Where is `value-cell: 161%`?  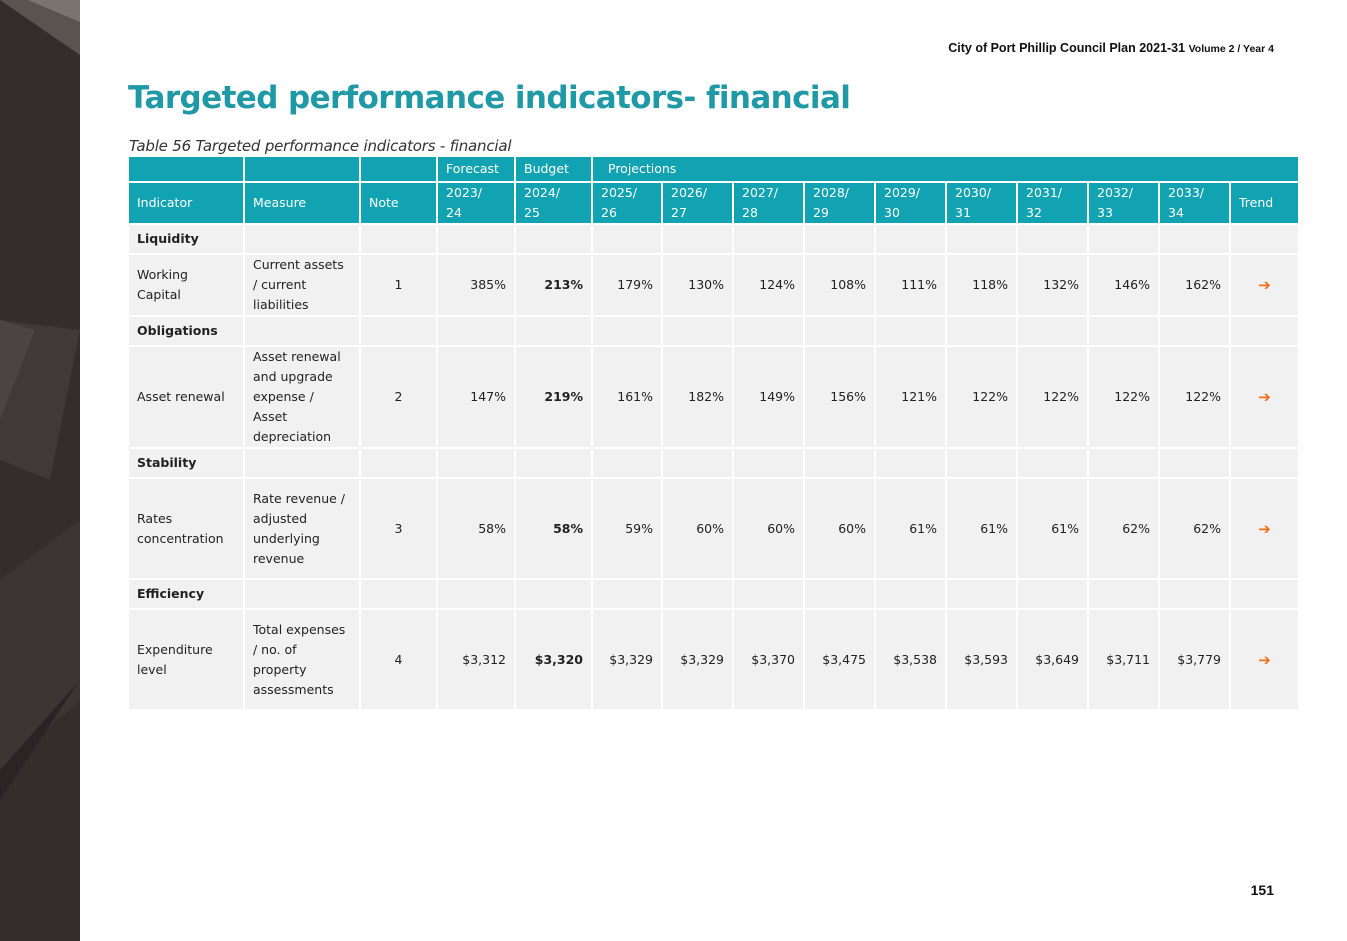 value-cell: 161% is located at coordinates (627, 397).